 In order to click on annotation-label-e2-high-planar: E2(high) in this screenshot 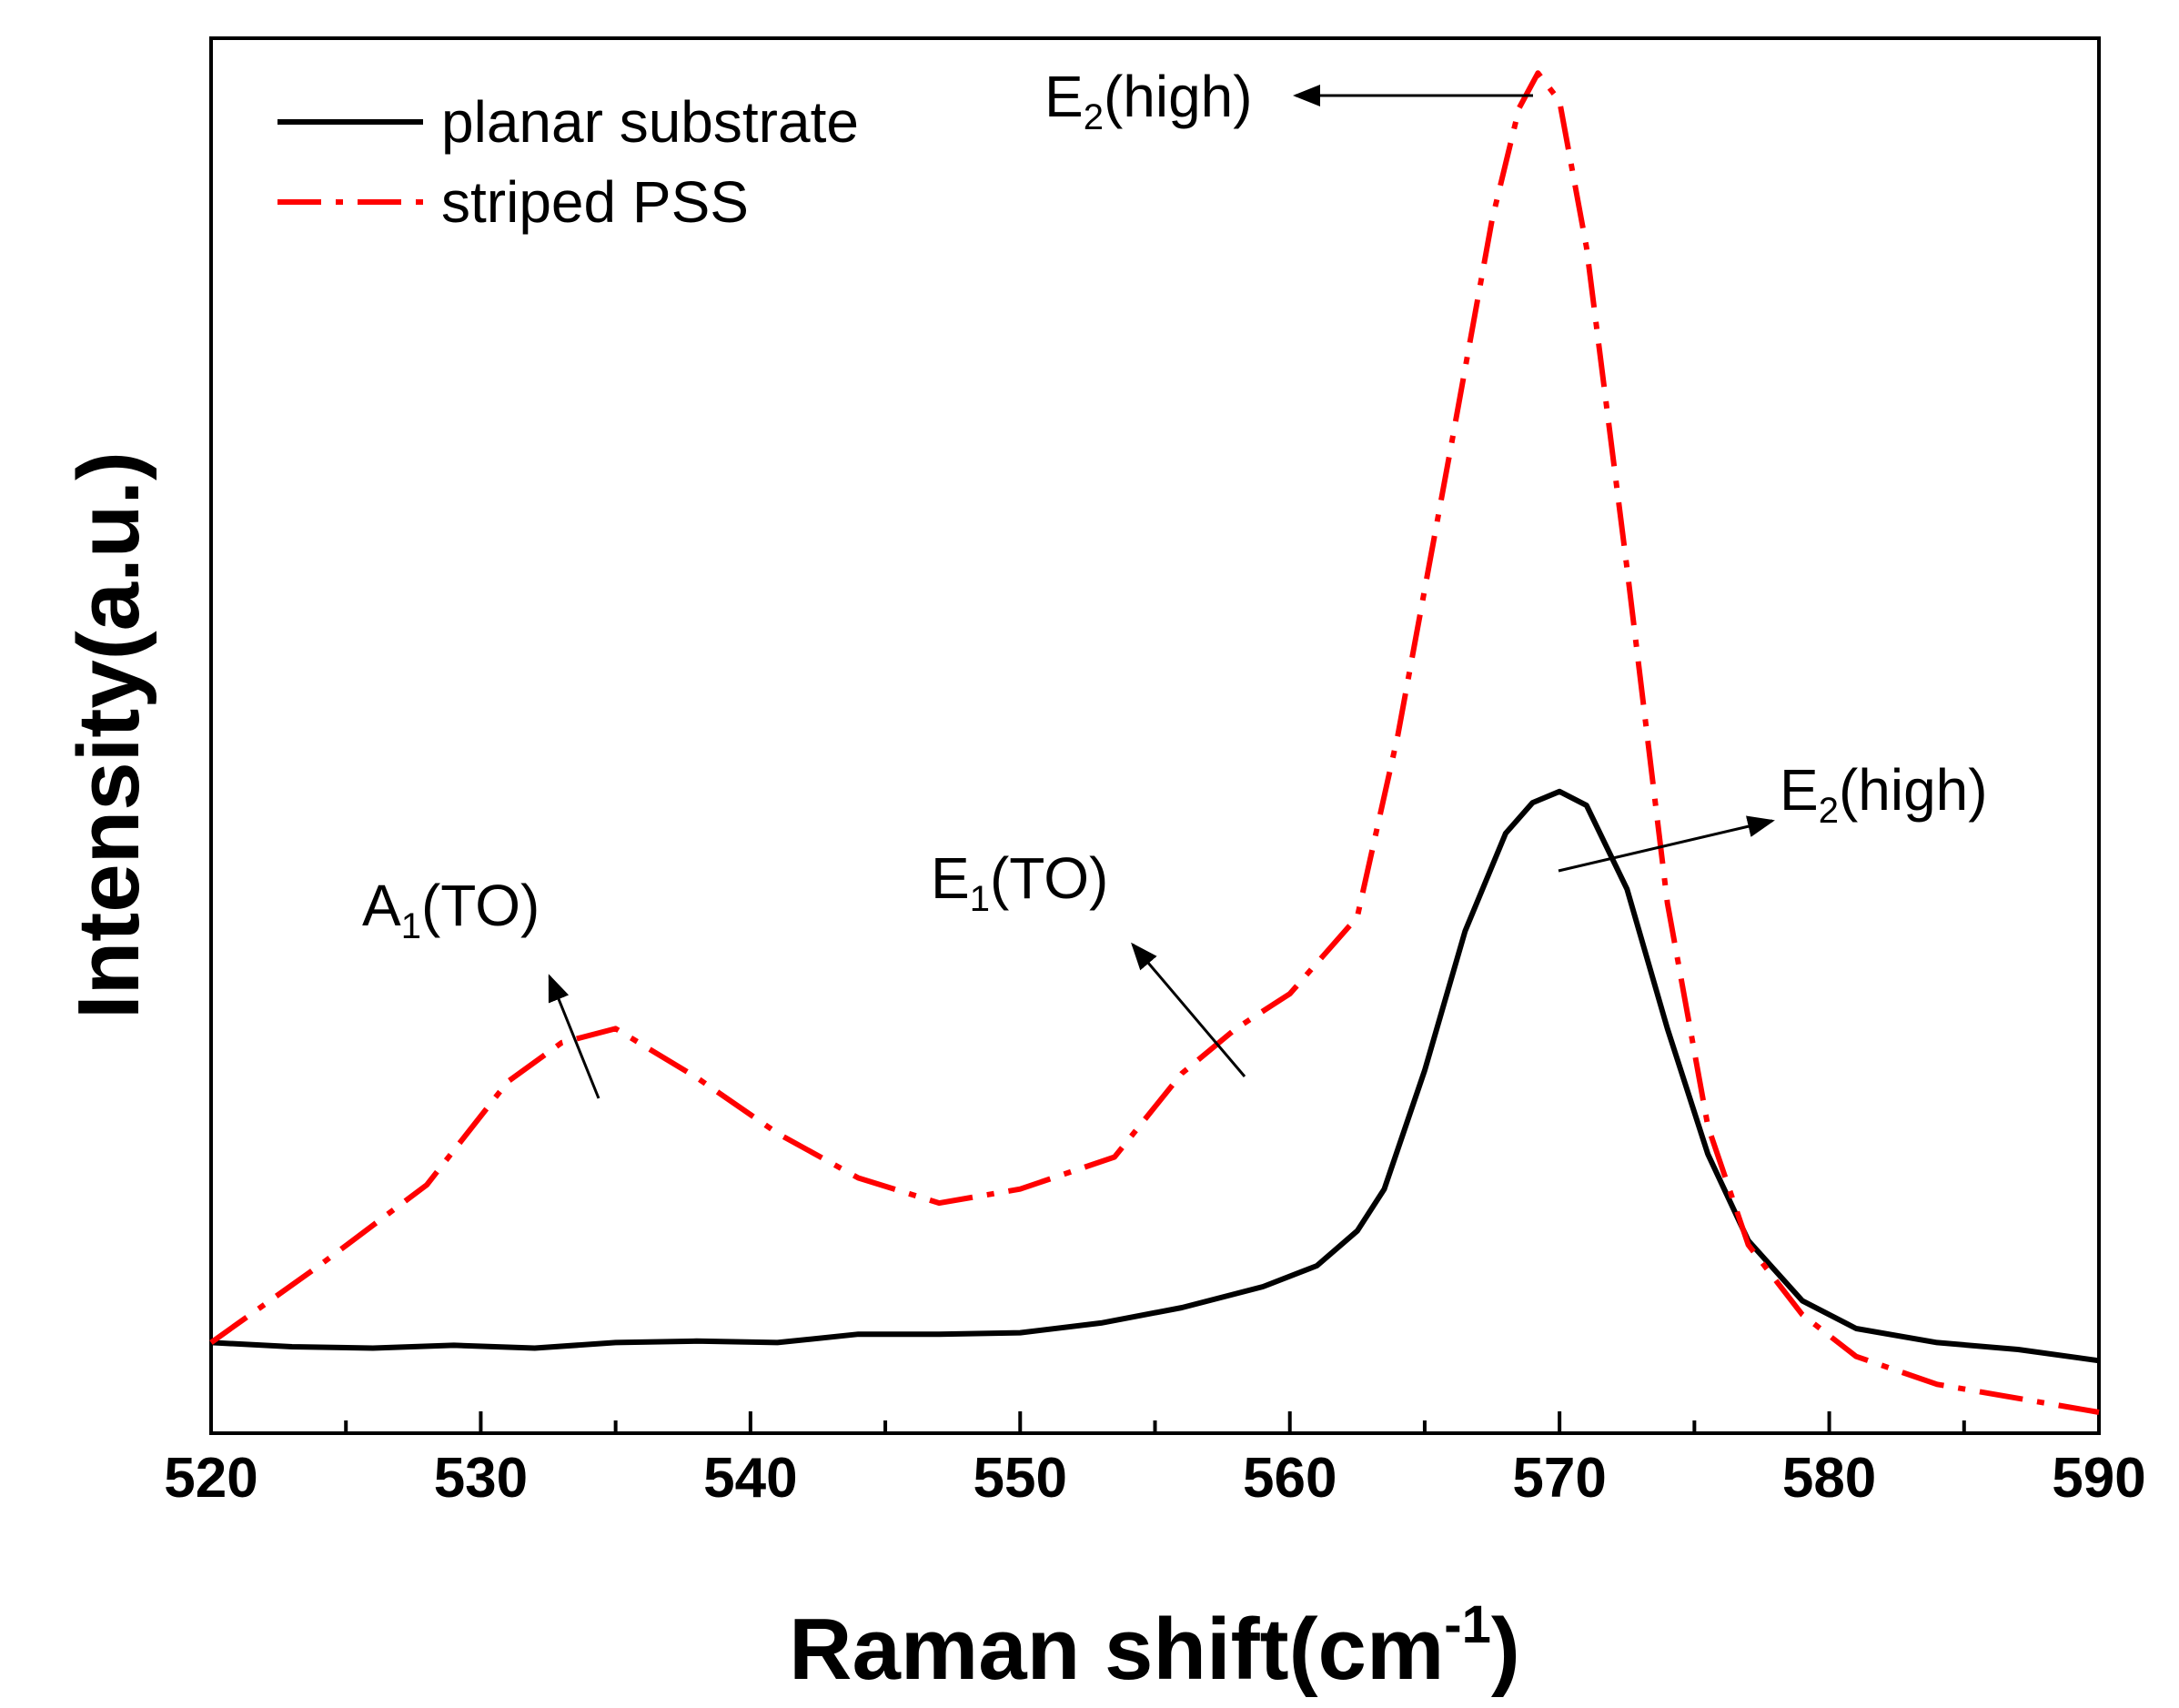, I will do `click(1884, 794)`.